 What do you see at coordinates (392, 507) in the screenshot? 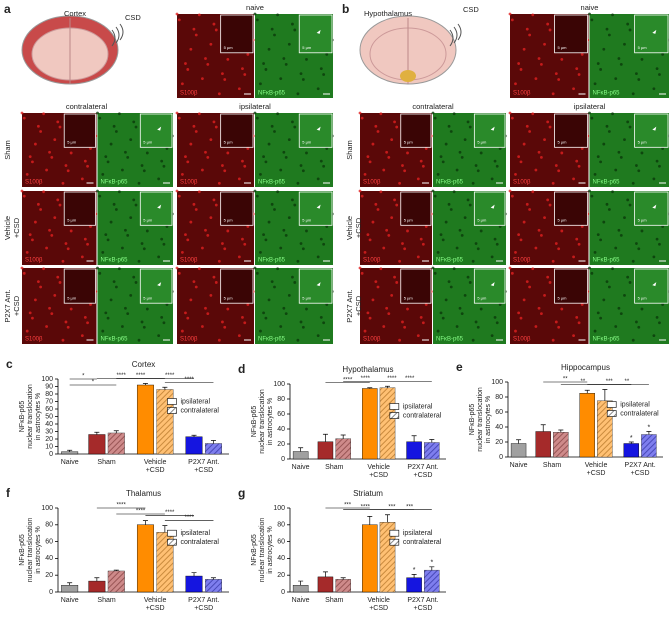
I see `significance-label: ***` at bounding box center [392, 507].